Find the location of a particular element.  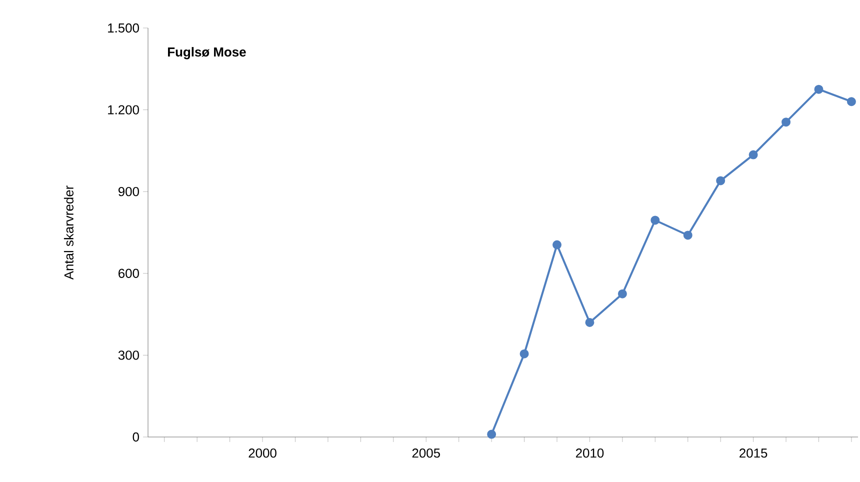

x-tick-label: 2005 is located at coordinates (426, 453).